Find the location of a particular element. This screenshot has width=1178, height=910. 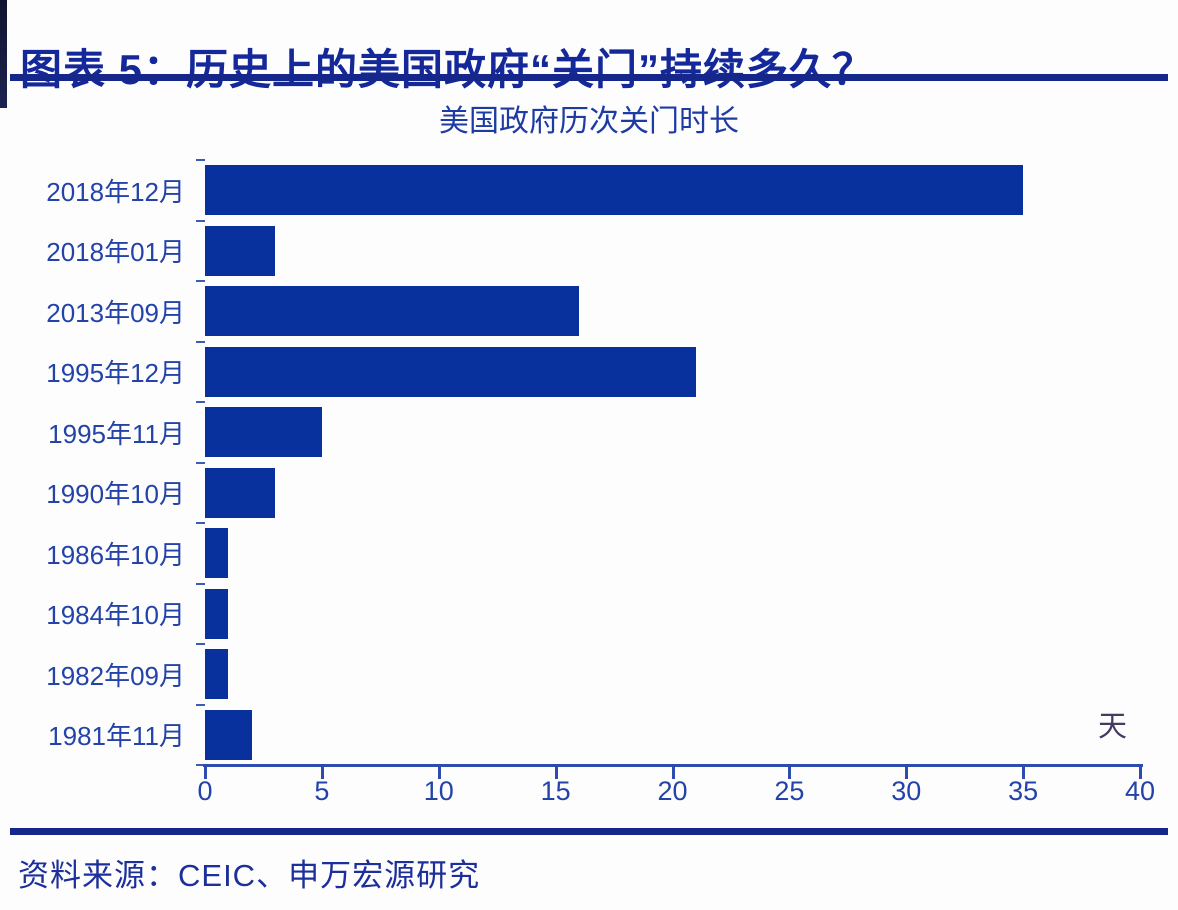

category-label: 2018年12月 is located at coordinates (115, 191).